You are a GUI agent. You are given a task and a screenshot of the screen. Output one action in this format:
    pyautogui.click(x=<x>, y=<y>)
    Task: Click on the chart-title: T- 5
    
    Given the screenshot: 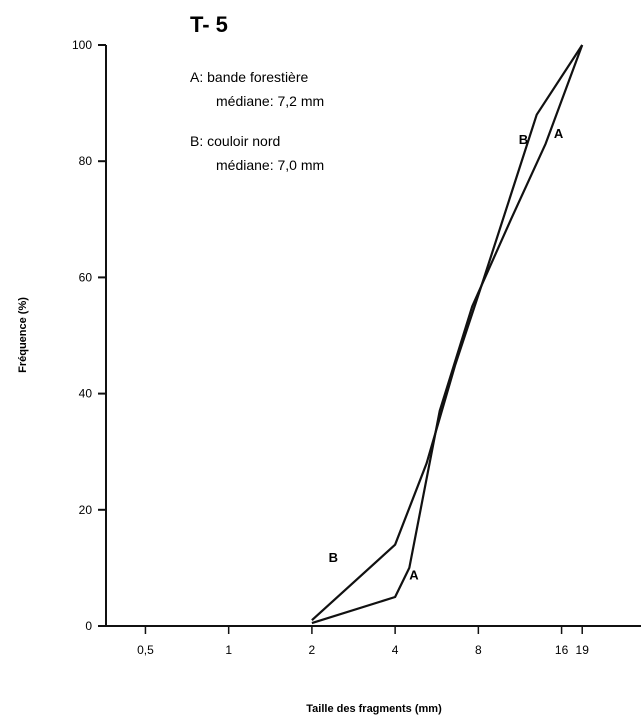 What is the action you would take?
    pyautogui.click(x=209, y=24)
    